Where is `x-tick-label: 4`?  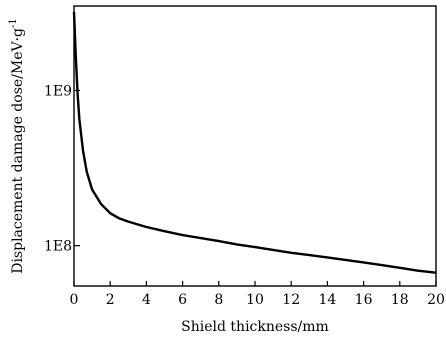
x-tick-label: 4 is located at coordinates (146, 300).